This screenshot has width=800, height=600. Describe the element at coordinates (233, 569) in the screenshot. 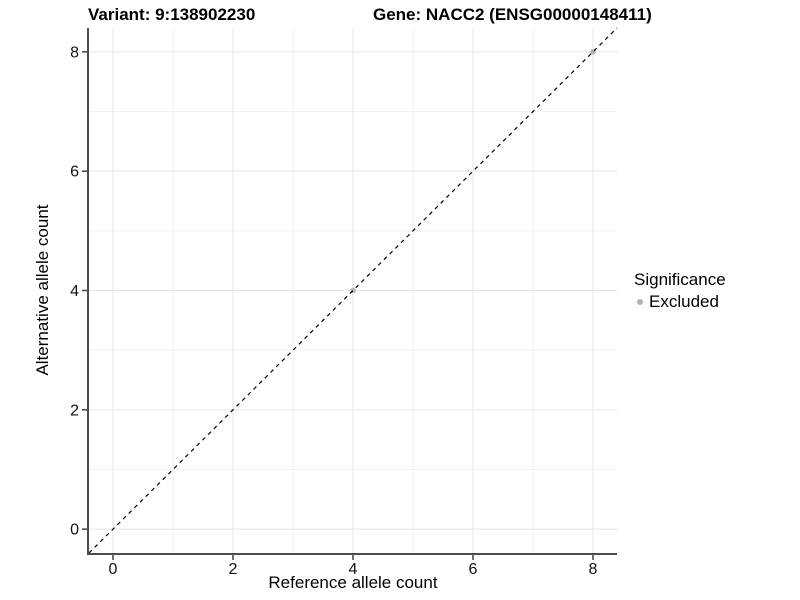

I see `x-tick-label: 2` at that location.